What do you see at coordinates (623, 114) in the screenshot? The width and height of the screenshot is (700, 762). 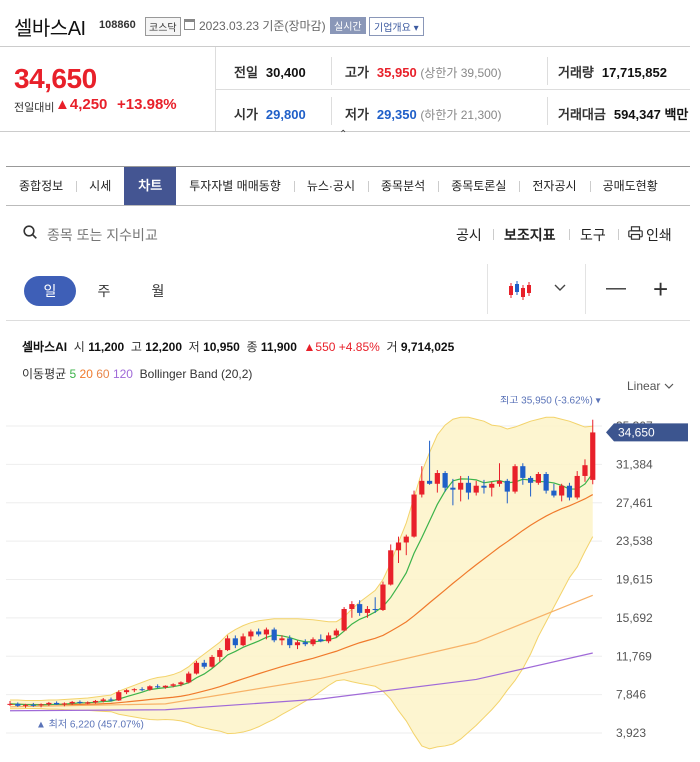 I see `trade-amount: 거래대금 594,347 백만` at bounding box center [623, 114].